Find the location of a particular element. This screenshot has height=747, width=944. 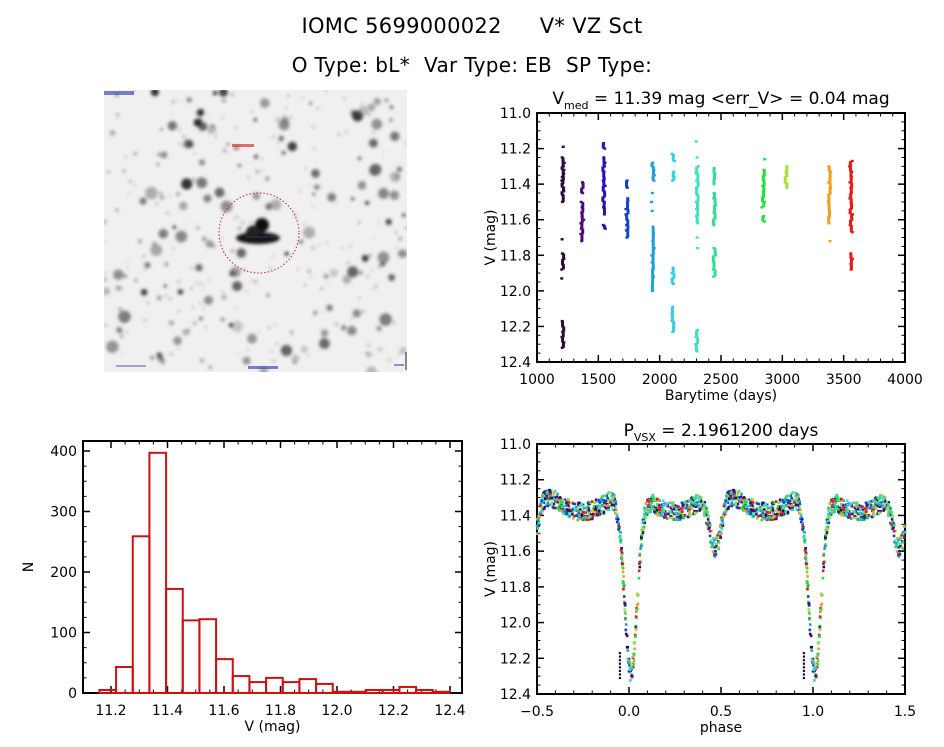

y-tick-label: 100 is located at coordinates (63, 634).